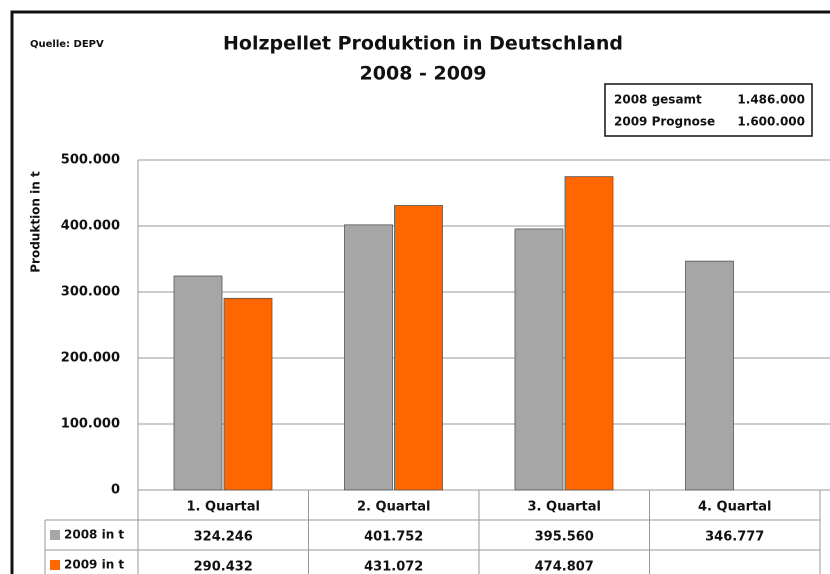 The image size is (830, 574). What do you see at coordinates (564, 567) in the screenshot?
I see `data-label: 474.807` at bounding box center [564, 567].